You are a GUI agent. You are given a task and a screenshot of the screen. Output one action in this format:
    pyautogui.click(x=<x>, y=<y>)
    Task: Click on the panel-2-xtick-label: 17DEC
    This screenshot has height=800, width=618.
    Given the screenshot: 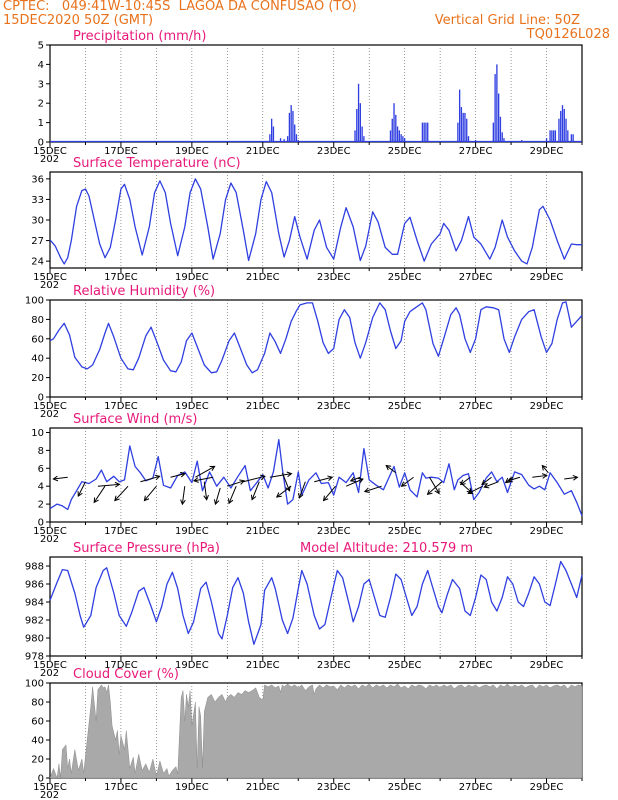 What is the action you would take?
    pyautogui.click(x=121, y=406)
    